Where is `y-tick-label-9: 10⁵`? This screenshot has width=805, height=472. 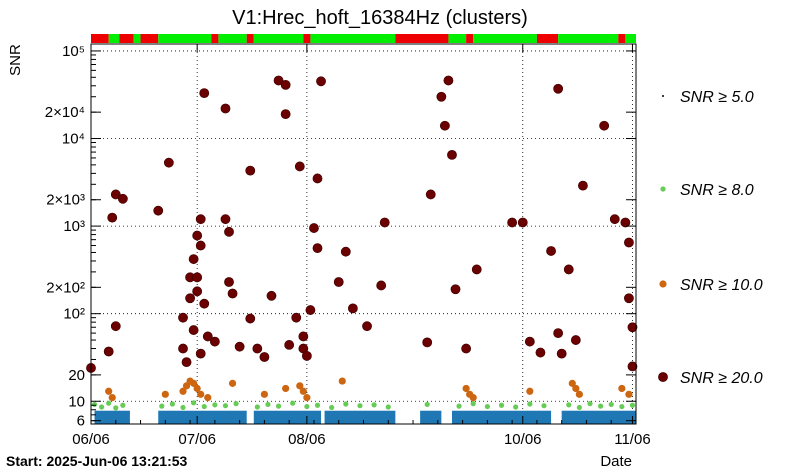 y-tick-label-9: 10⁵ is located at coordinates (73, 51).